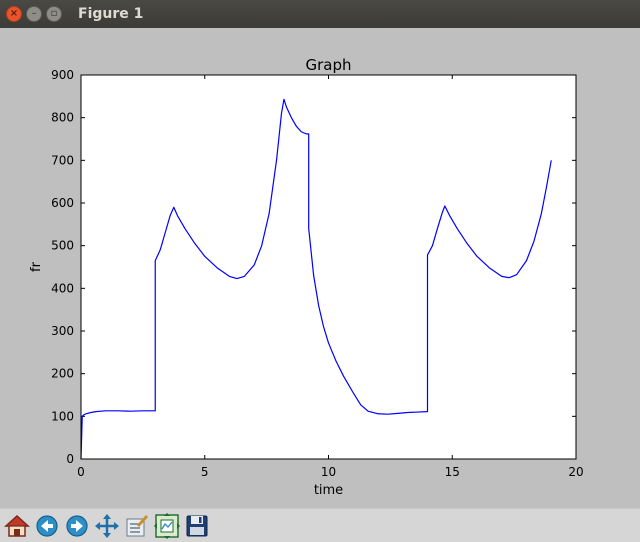 This screenshot has width=640, height=542. What do you see at coordinates (328, 65) in the screenshot?
I see `chart-title: Graph` at bounding box center [328, 65].